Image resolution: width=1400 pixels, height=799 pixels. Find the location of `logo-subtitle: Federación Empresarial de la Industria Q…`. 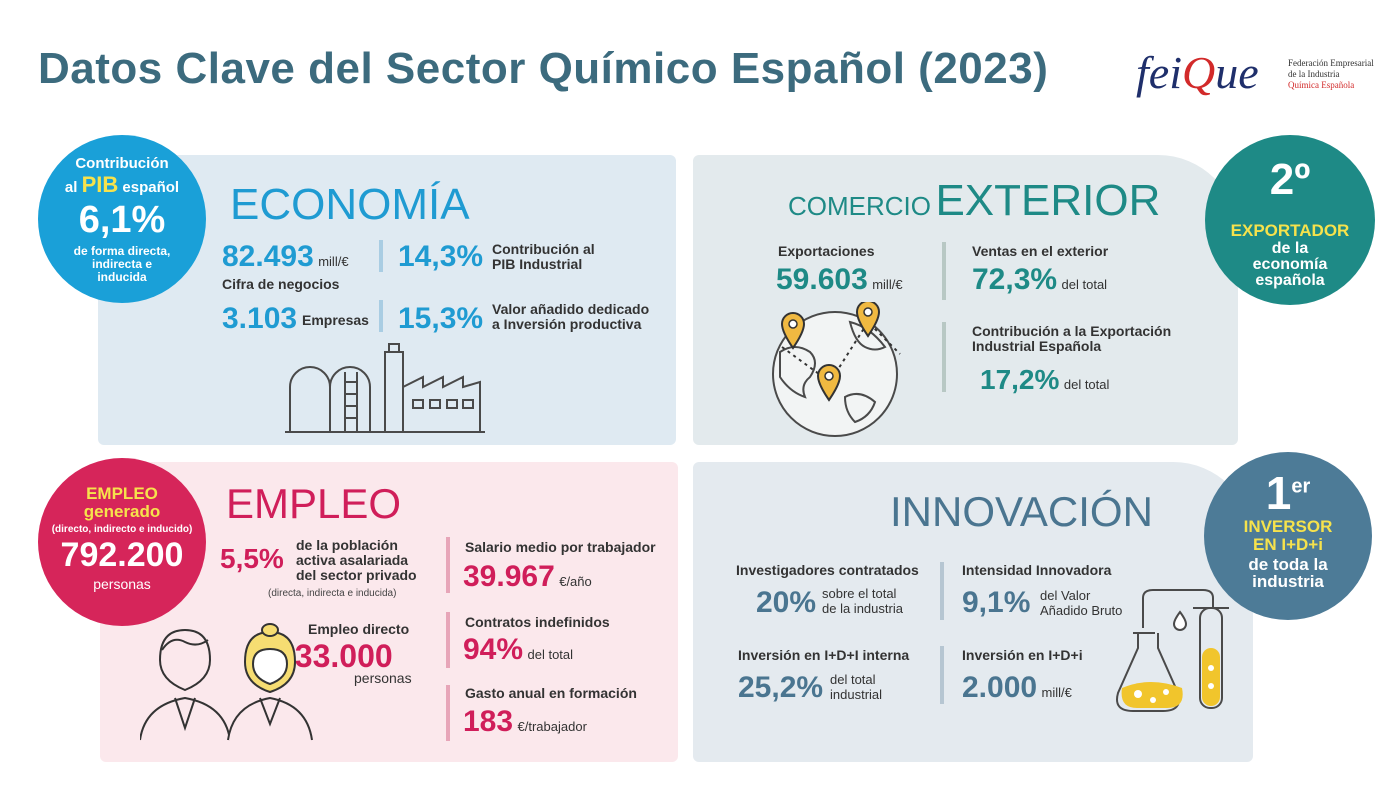

logo-subtitle: Federación Empresarial de la Industria Q… is located at coordinates (1331, 74).